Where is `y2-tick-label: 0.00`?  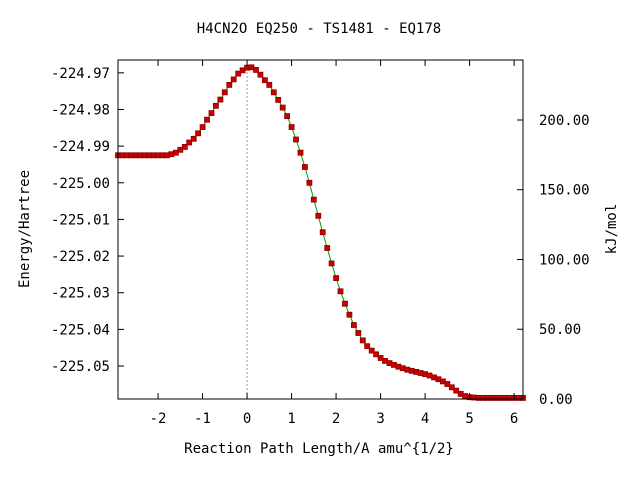
y2-tick-label: 0.00 is located at coordinates (556, 400).